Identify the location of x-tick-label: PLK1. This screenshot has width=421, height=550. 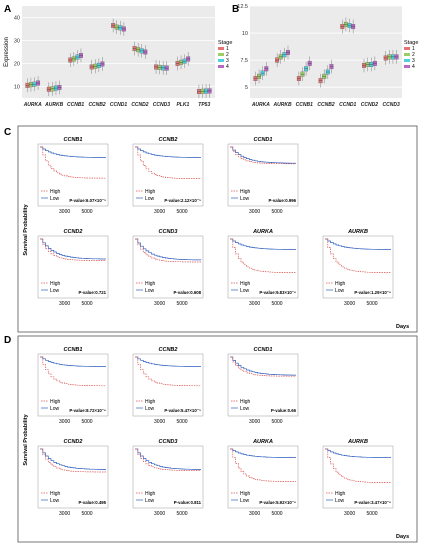
(182, 105).